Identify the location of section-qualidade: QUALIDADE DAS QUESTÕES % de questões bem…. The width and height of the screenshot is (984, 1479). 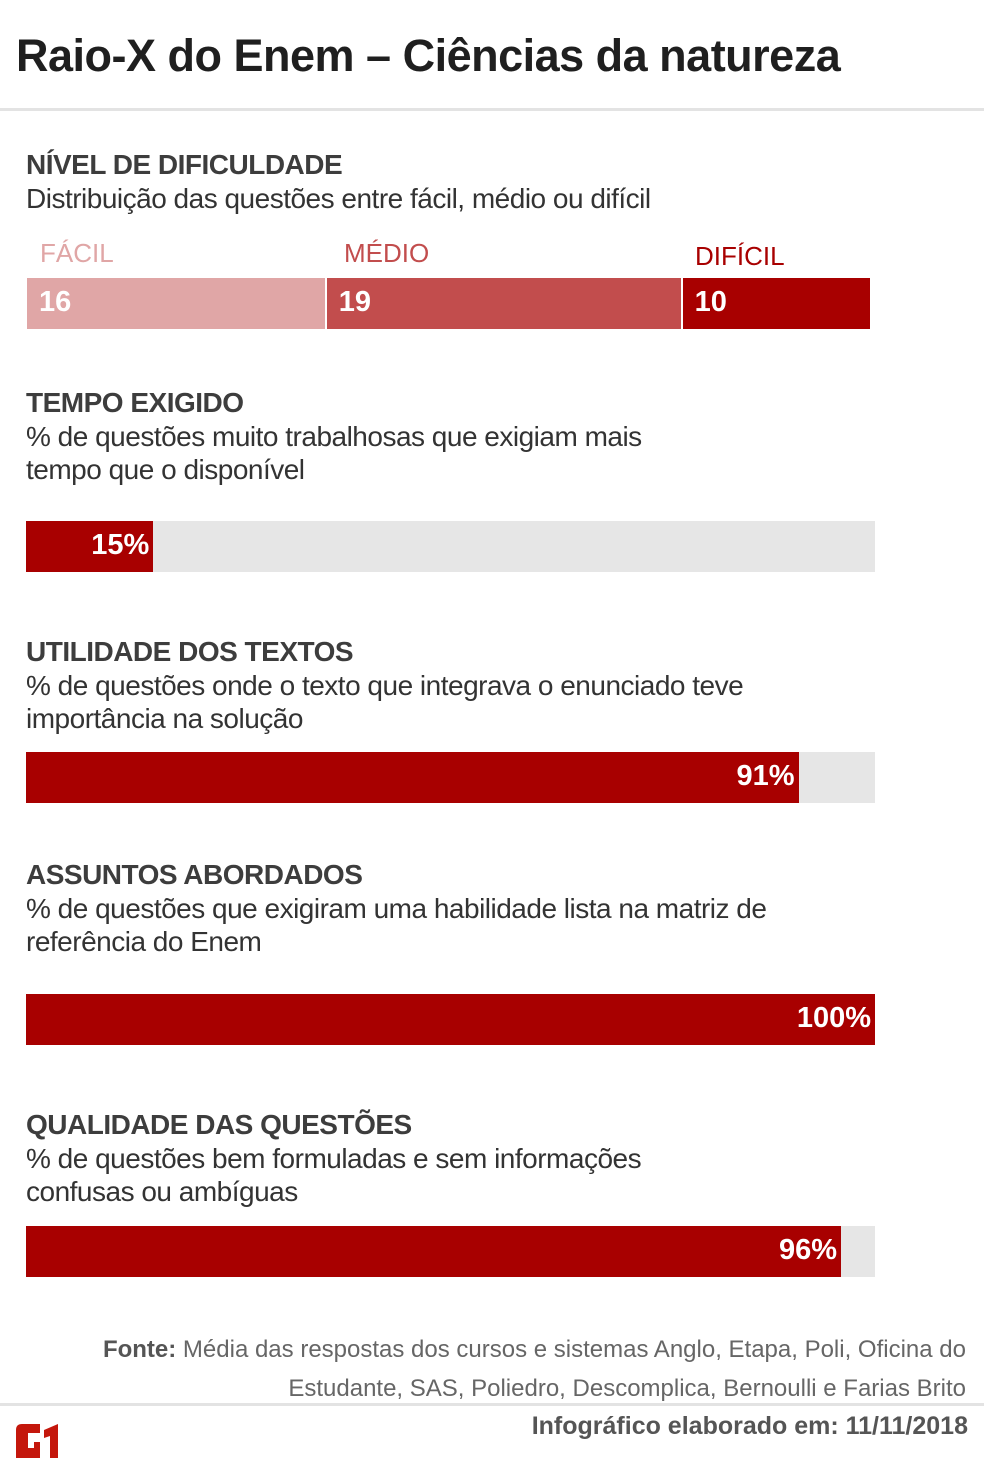
(476, 1158).